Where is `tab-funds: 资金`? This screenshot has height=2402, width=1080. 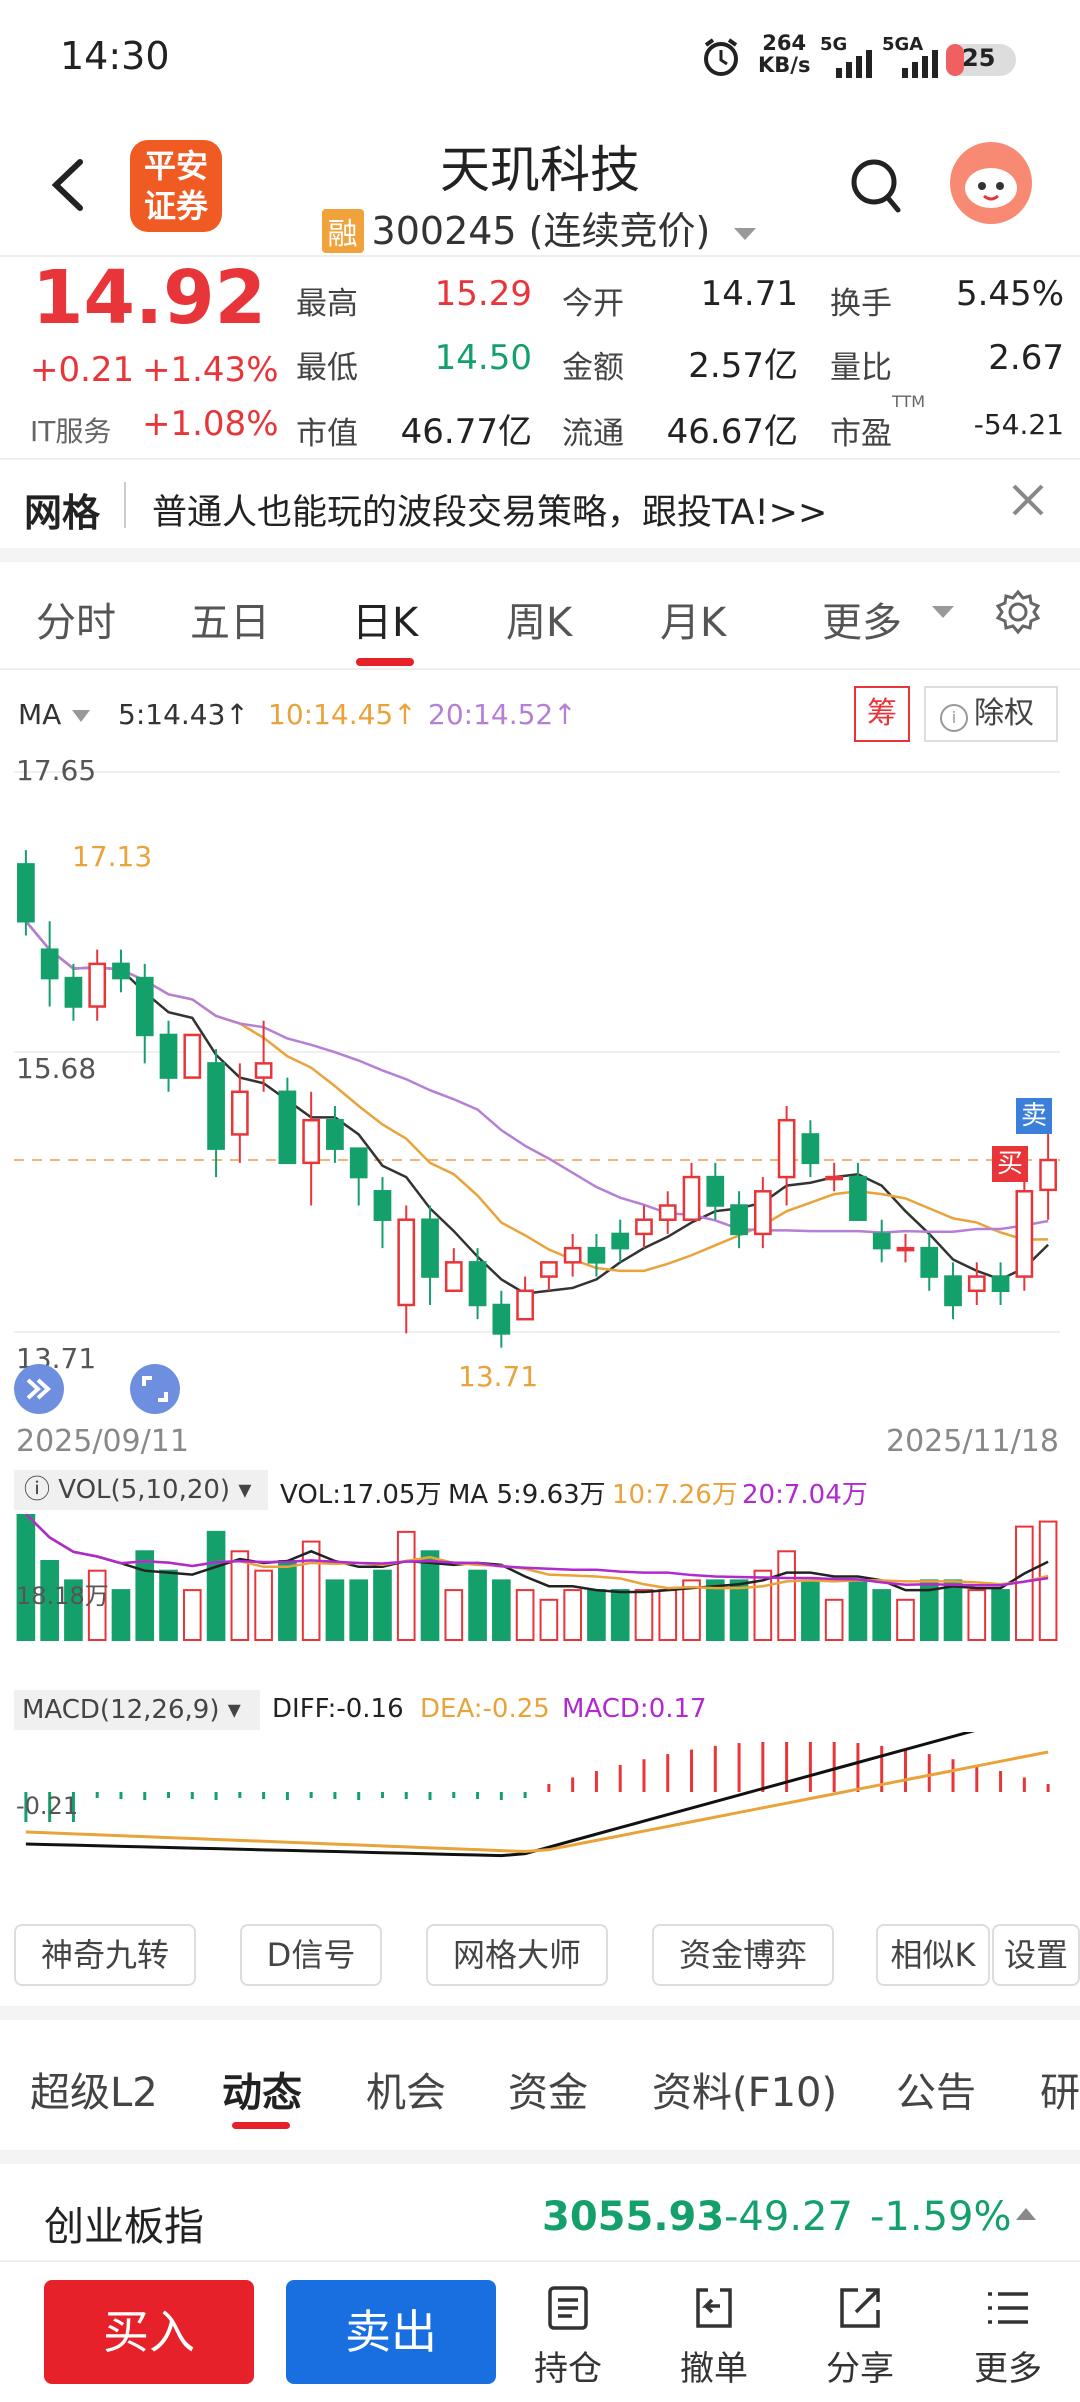 tab-funds: 资金 is located at coordinates (548, 2093).